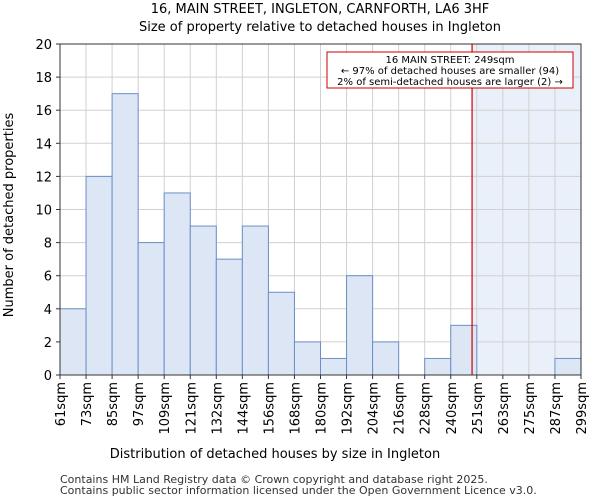  I want to click on x-tick-label: 97sqm, so click(139, 404).